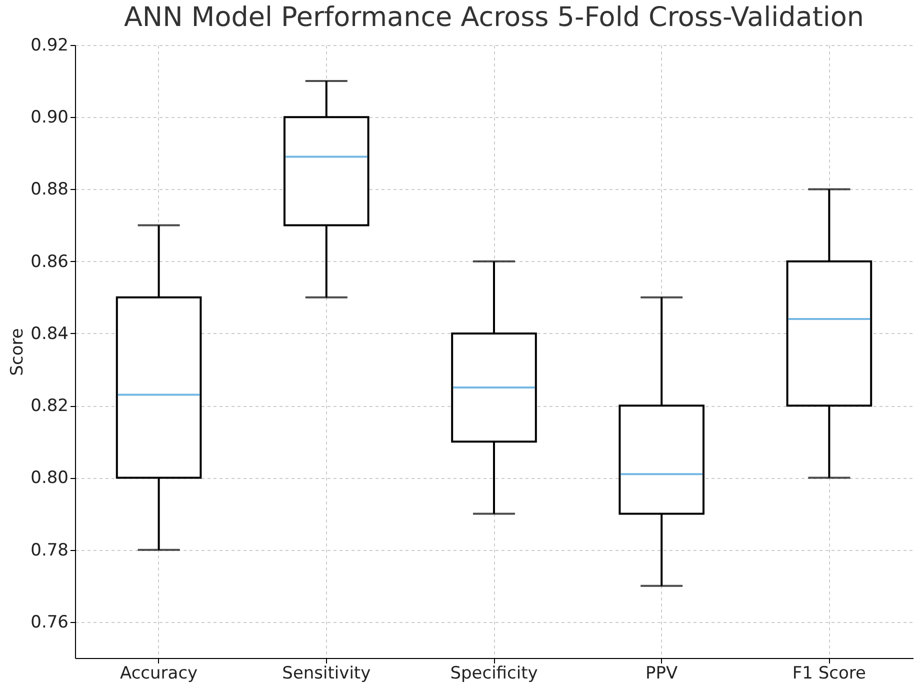 Image resolution: width=917 pixels, height=687 pixels. Describe the element at coordinates (494, 674) in the screenshot. I see `x-tick-label: Specificity` at that location.